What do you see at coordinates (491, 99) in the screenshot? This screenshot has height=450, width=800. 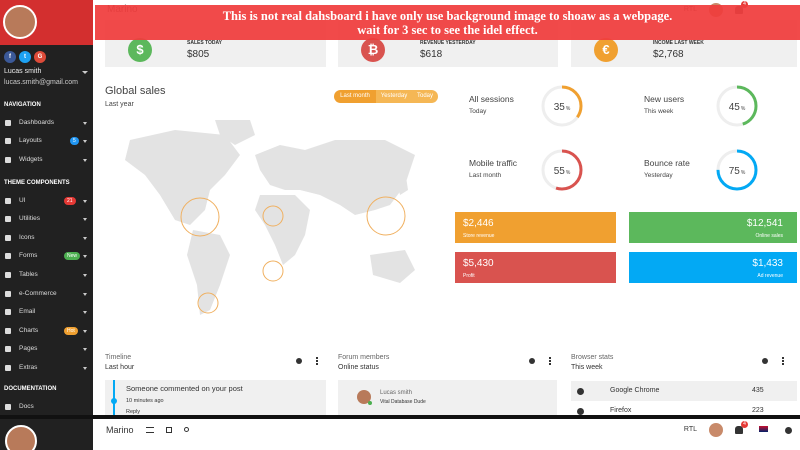 I see `gauge-title: All sessions` at bounding box center [491, 99].